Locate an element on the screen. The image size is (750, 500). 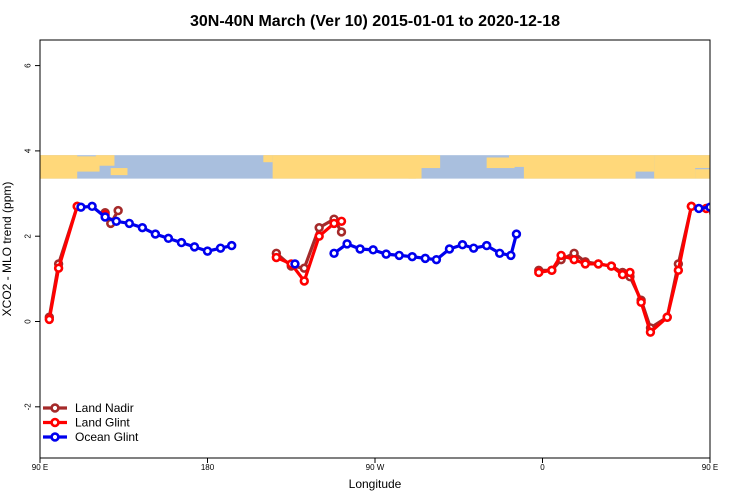
y-axis: -2 0 2 4 6 is located at coordinates (32, 237).